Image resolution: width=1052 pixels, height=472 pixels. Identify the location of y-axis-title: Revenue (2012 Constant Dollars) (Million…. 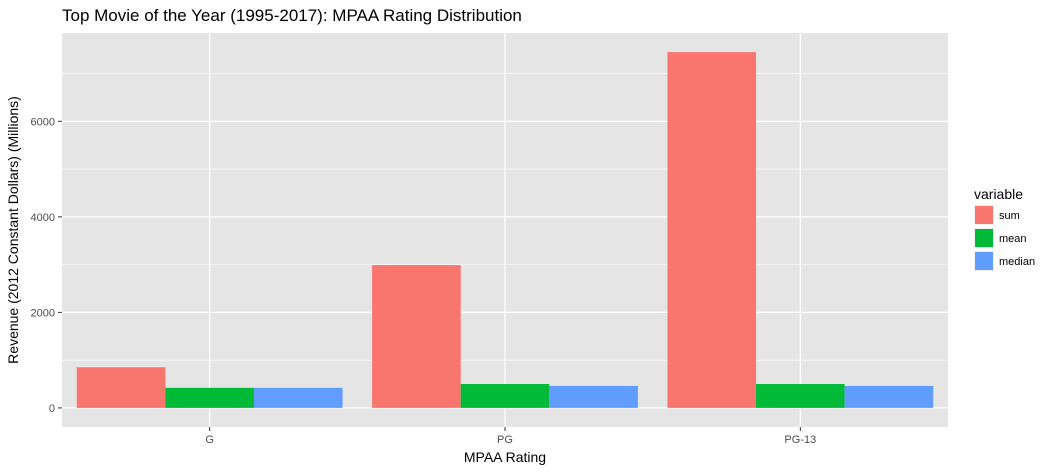
(13, 230).